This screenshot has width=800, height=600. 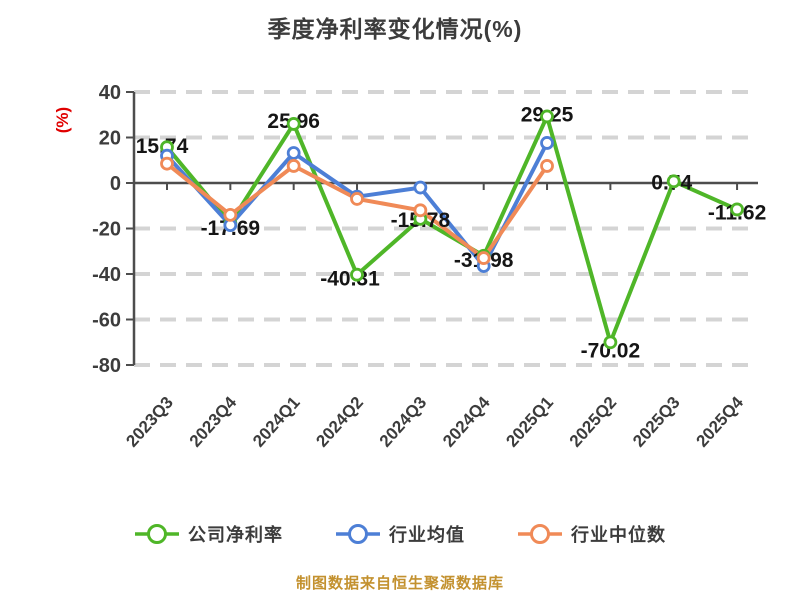 I want to click on y-tick-label: -40, so click(x=106, y=275).